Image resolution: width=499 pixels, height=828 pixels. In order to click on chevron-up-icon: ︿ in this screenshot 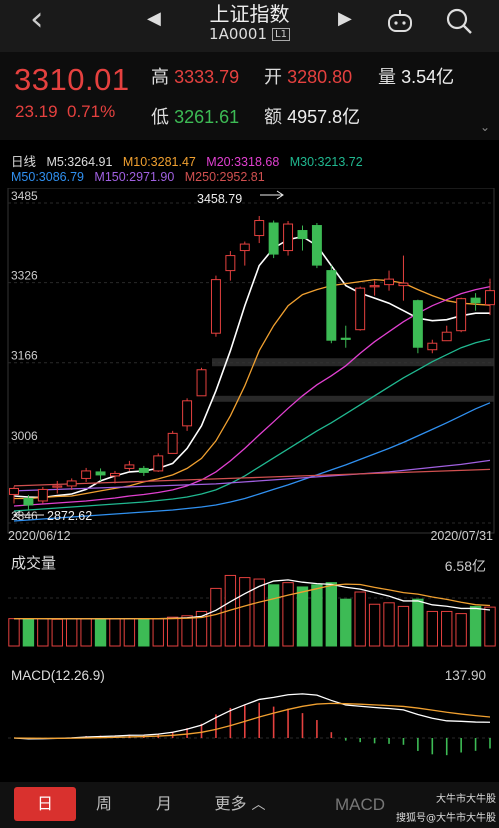, I will do `click(258, 805)`.